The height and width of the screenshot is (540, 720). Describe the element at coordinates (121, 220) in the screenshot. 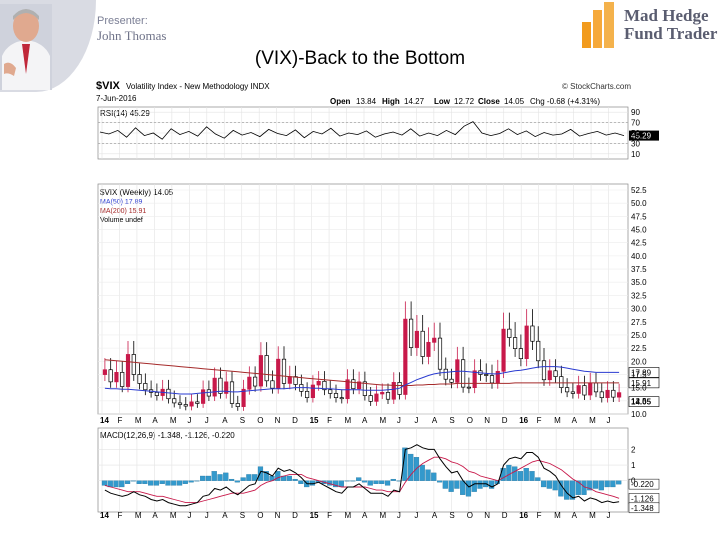

I see `price-legend-volume: Volume undef` at that location.